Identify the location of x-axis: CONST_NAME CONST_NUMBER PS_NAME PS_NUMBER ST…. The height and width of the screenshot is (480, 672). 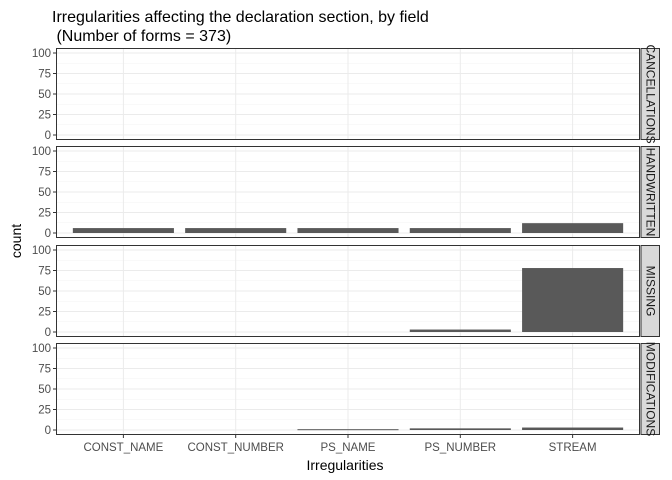
(340, 444).